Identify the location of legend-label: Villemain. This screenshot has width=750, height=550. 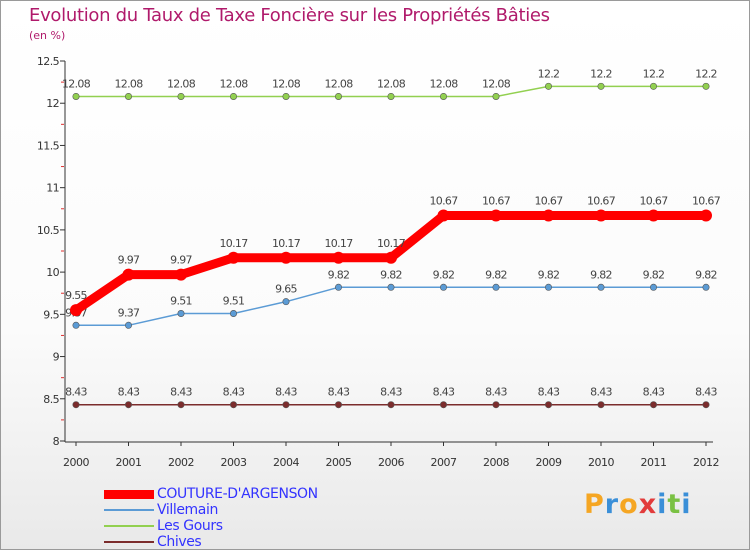
(187, 510).